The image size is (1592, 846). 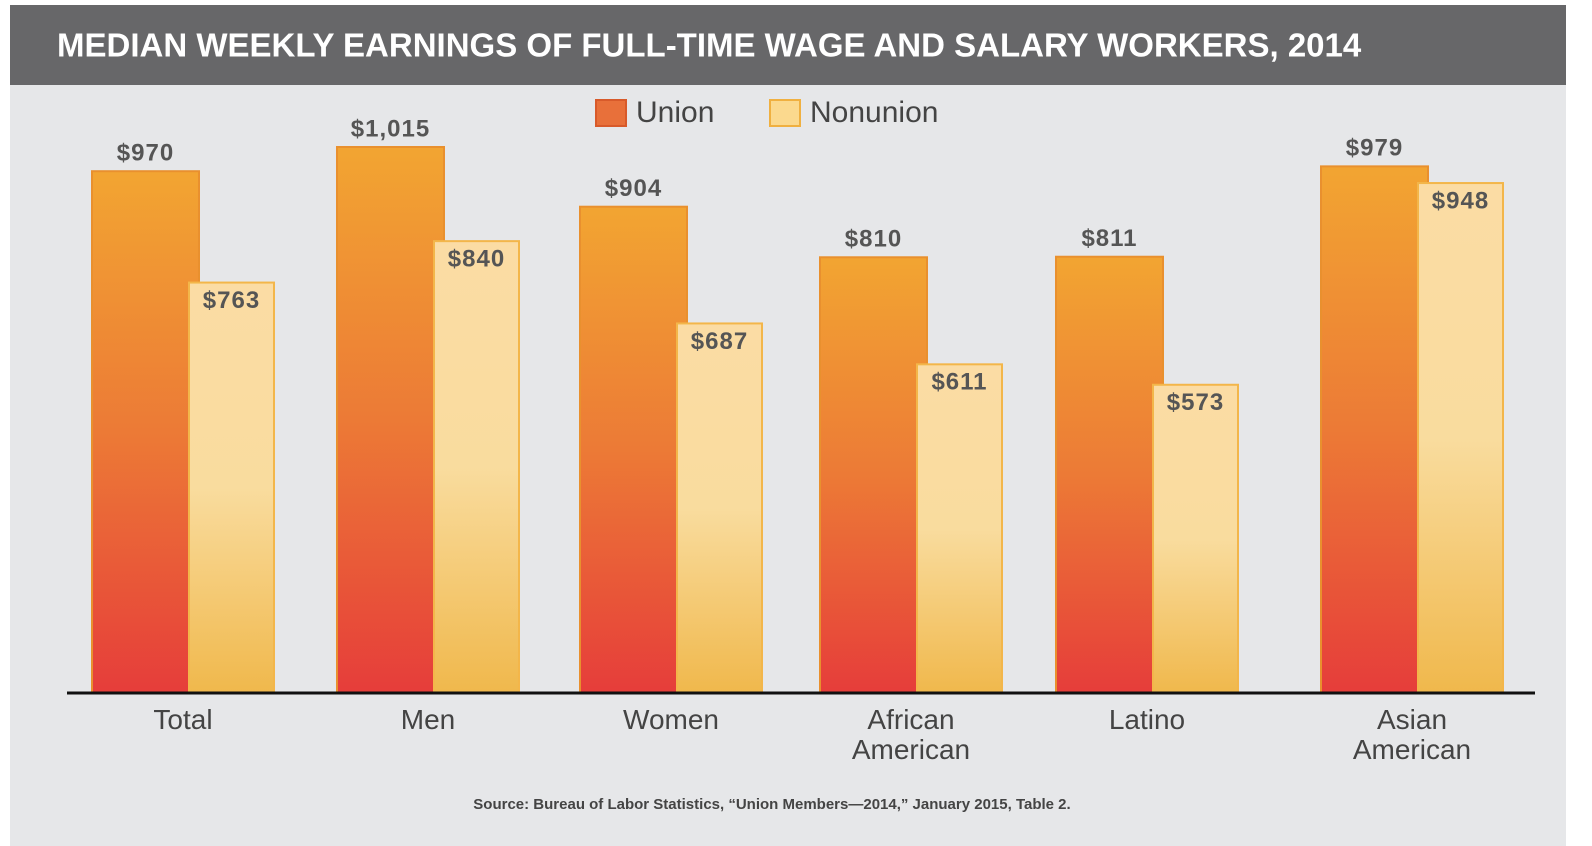 What do you see at coordinates (390, 128) in the screenshot?
I see `value-label: $1,015` at bounding box center [390, 128].